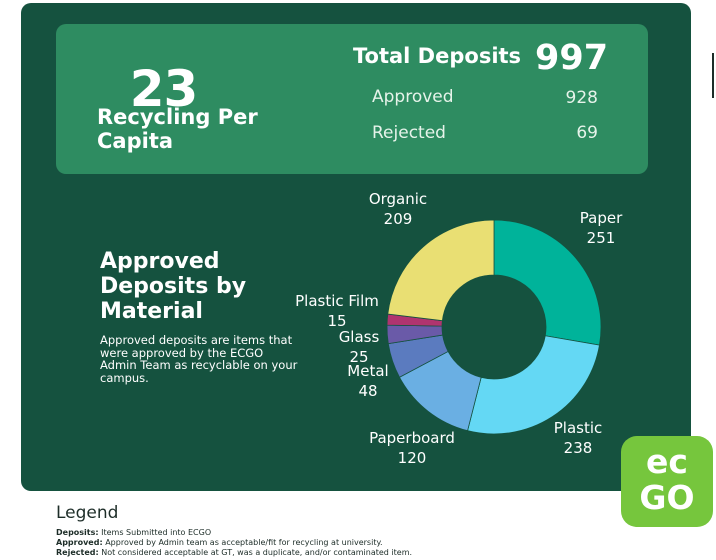 This screenshot has height=560, width=716. Describe the element at coordinates (409, 133) in the screenshot. I see `rejected-label: Rejected` at that location.